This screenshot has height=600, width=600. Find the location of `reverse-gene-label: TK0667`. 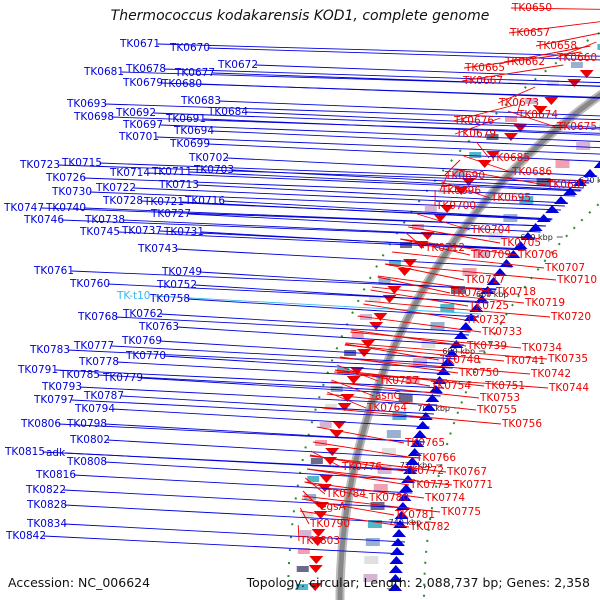

reverse-gene-label: TK0667 is located at coordinates (482, 81).